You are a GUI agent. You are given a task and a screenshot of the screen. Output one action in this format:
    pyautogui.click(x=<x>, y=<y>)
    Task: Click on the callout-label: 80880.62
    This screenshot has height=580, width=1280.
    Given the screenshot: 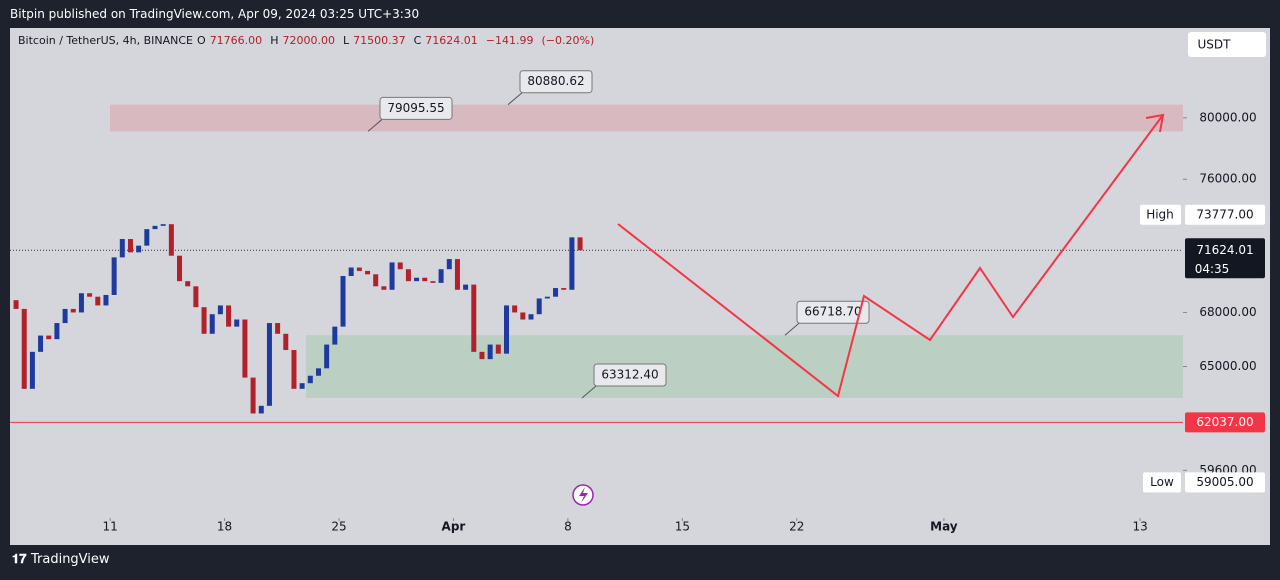 What is the action you would take?
    pyautogui.click(x=555, y=81)
    